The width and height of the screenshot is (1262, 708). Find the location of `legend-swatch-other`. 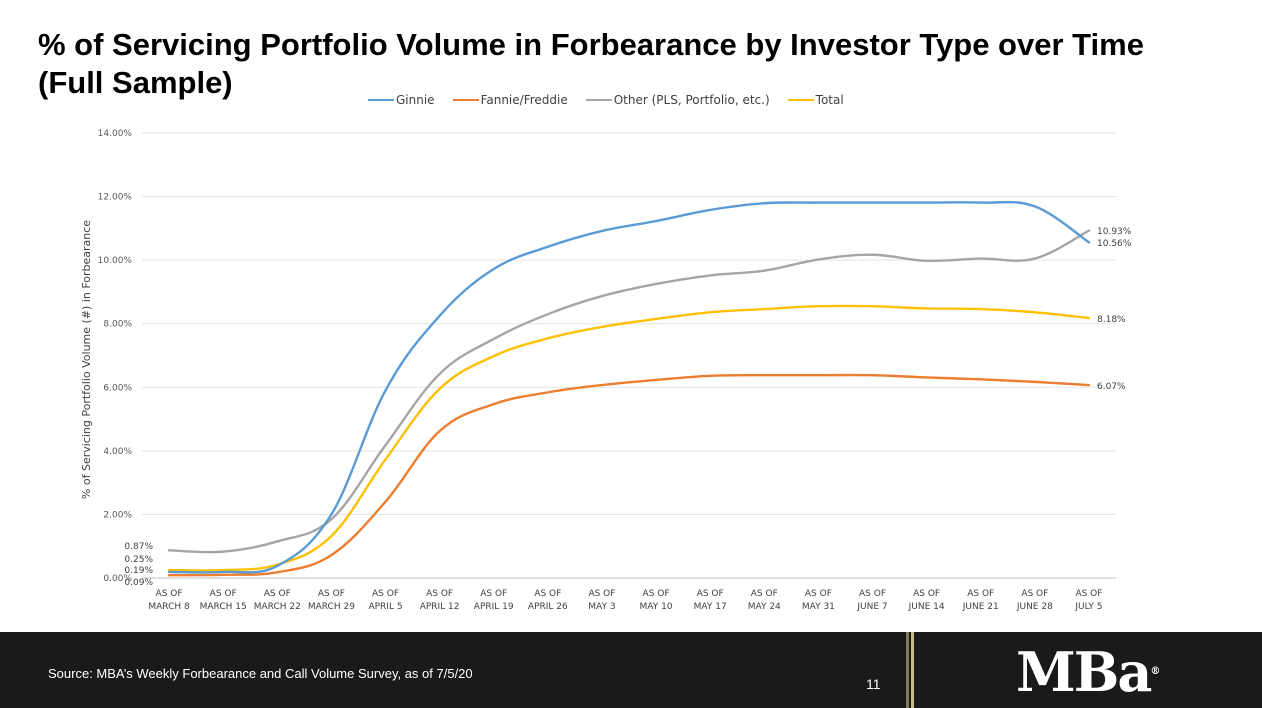

legend-swatch-other is located at coordinates (598, 100).